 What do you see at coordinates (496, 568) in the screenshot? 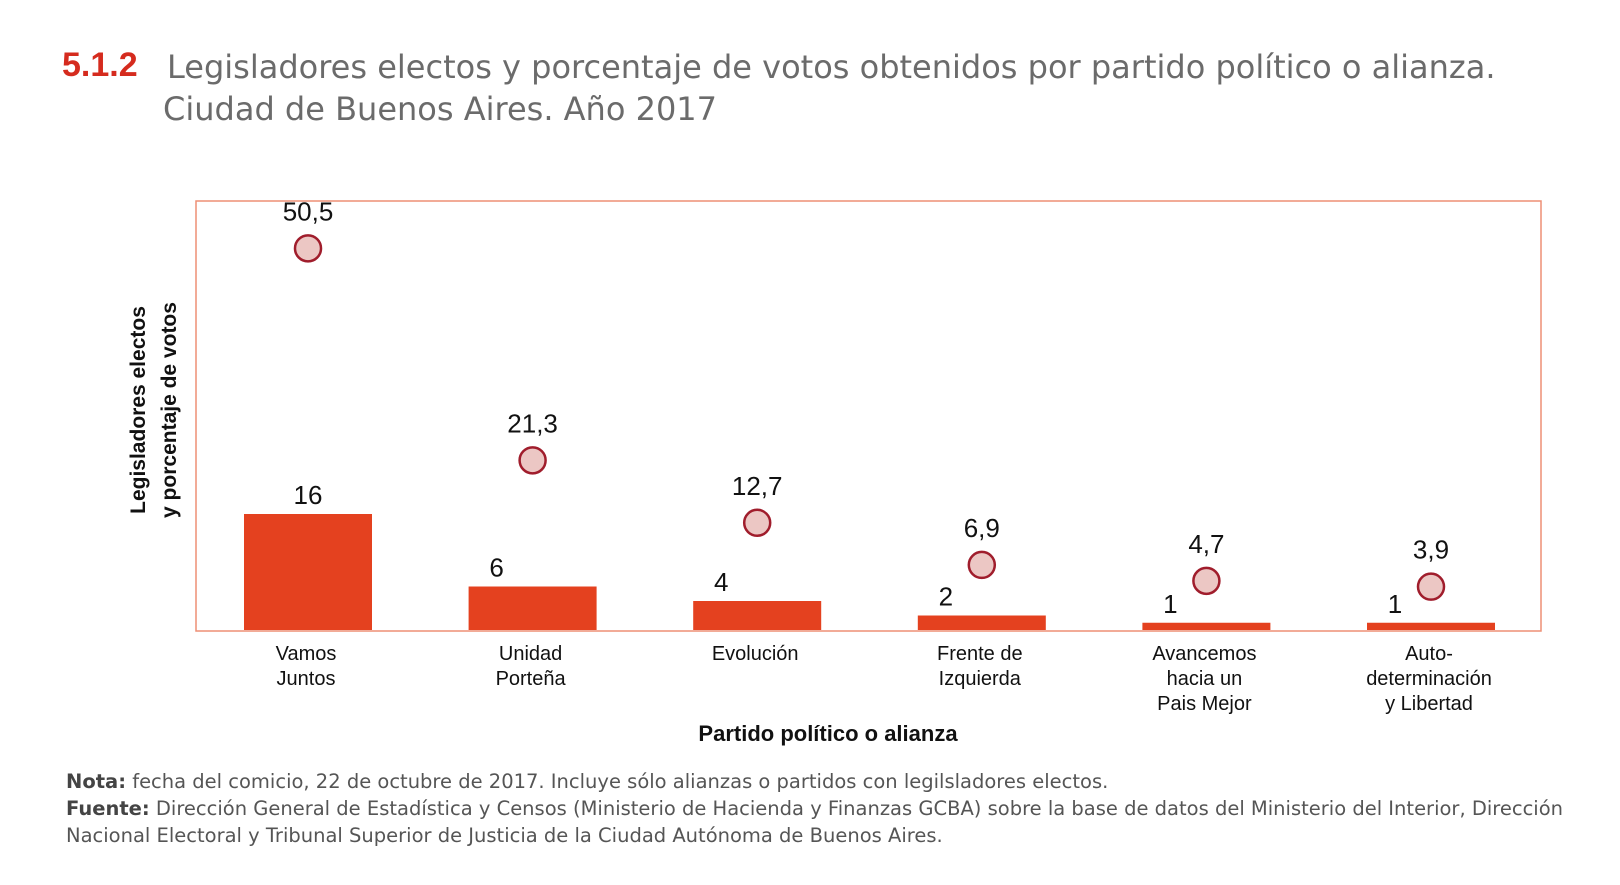
I see `bar-value-label: 6` at bounding box center [496, 568].